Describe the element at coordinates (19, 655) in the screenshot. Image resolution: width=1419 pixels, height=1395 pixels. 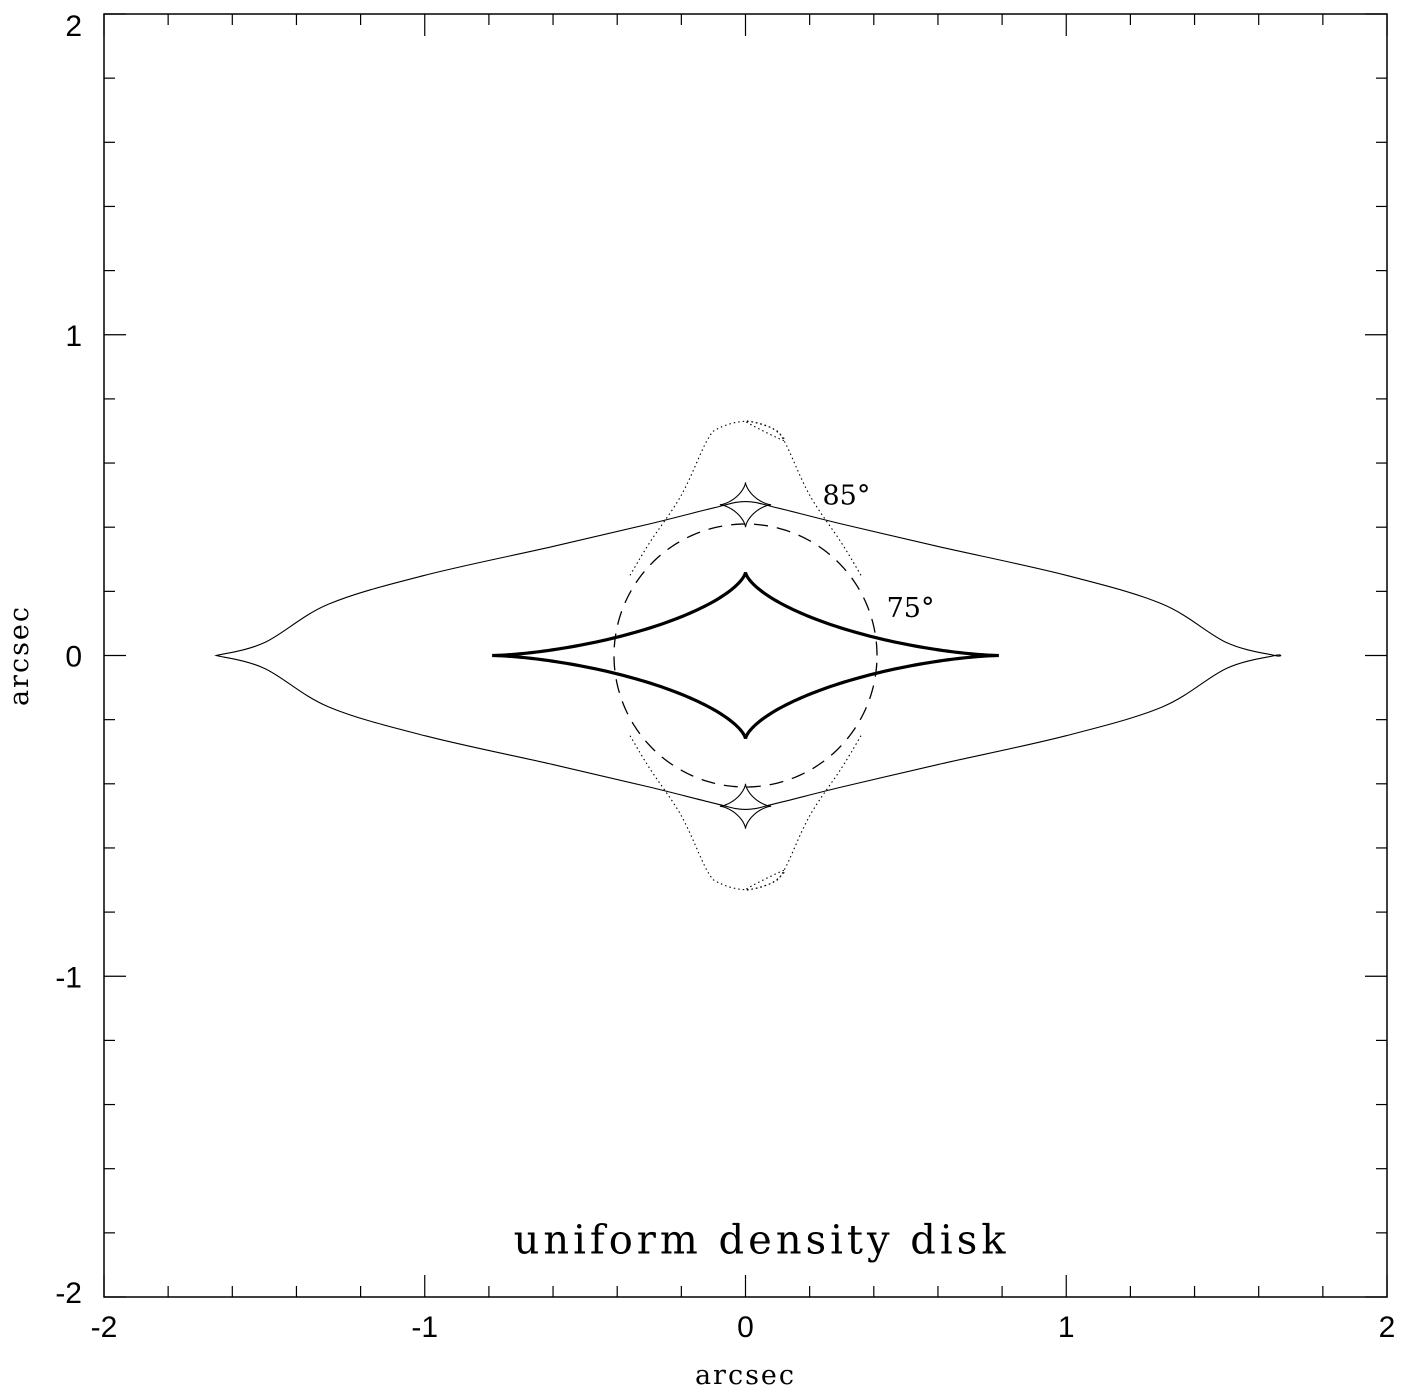
I see `y-axis-label: arcsec` at that location.